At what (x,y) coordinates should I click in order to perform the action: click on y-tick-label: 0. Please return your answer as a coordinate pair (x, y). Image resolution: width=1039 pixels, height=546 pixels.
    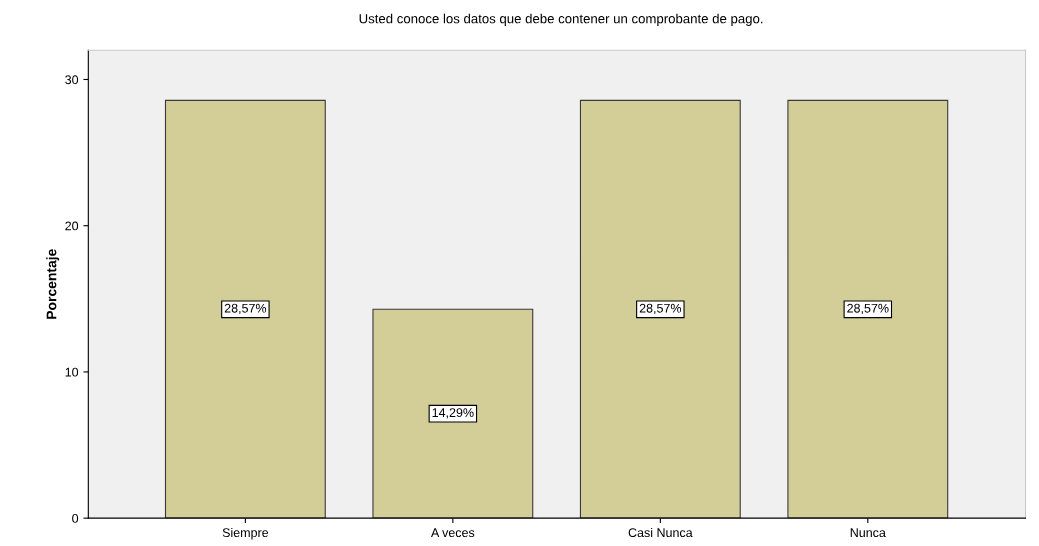
    Looking at the image, I should click on (75, 518).